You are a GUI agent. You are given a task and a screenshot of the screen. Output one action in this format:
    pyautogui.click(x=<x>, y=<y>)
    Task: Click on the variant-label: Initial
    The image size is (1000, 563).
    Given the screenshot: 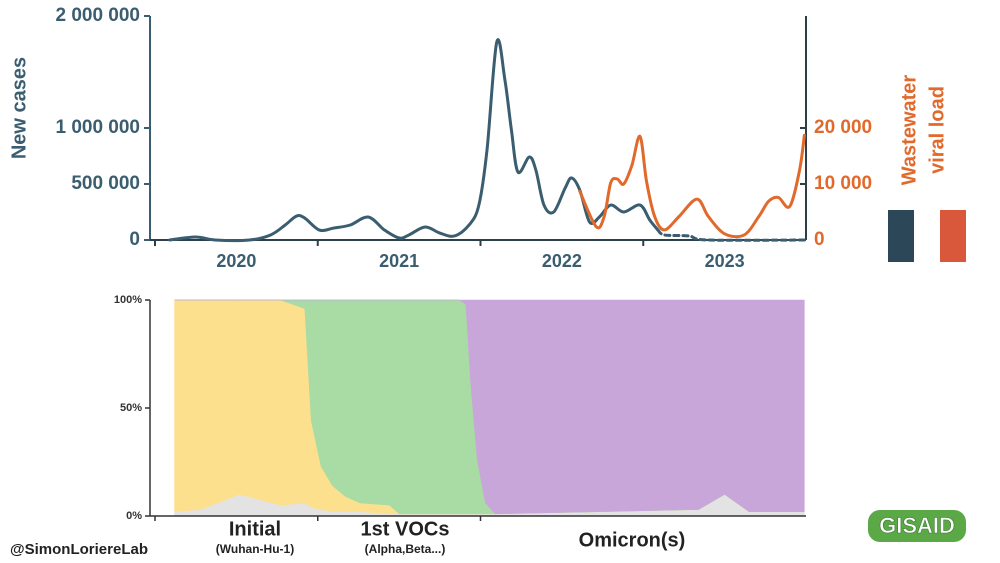 What is the action you would take?
    pyautogui.click(x=255, y=529)
    